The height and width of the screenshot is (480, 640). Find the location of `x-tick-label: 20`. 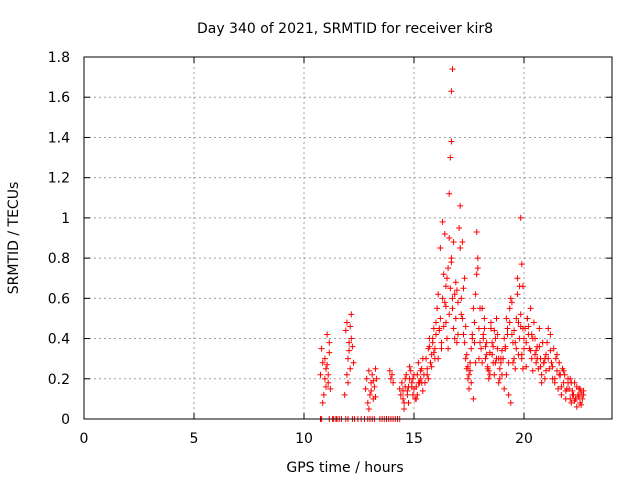

x-tick-label: 20 is located at coordinates (524, 439).